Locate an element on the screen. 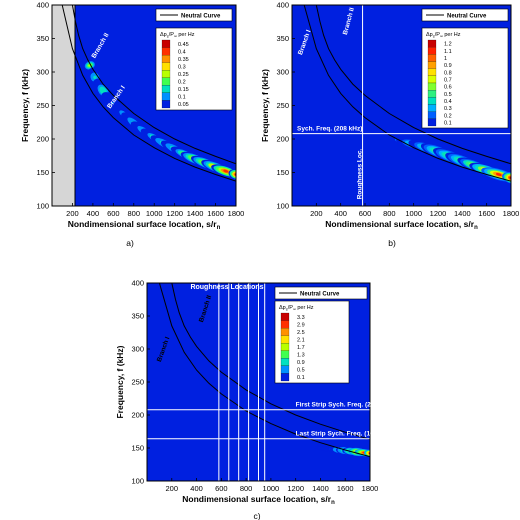 Image resolution: width=520 pixels, height=520 pixels. colorbar-label: 0.4 is located at coordinates (182, 52).